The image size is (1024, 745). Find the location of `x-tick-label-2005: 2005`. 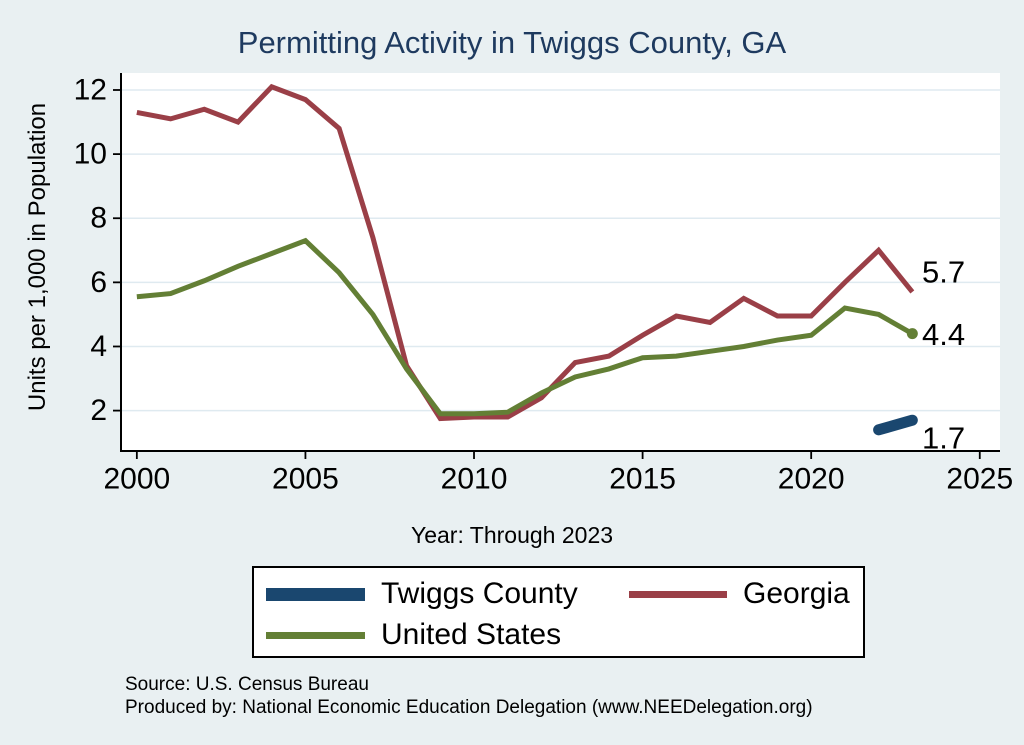

x-tick-label-2005: 2005 is located at coordinates (305, 479).